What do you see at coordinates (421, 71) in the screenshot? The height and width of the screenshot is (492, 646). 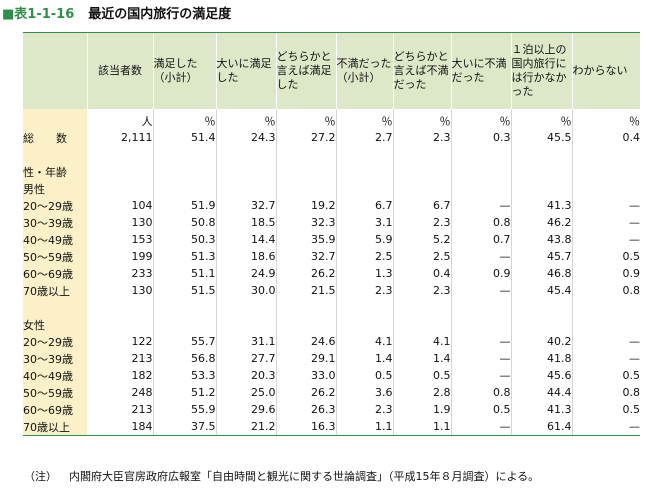 I see `column-header-6: どちらかと言えば不満だった` at bounding box center [421, 71].